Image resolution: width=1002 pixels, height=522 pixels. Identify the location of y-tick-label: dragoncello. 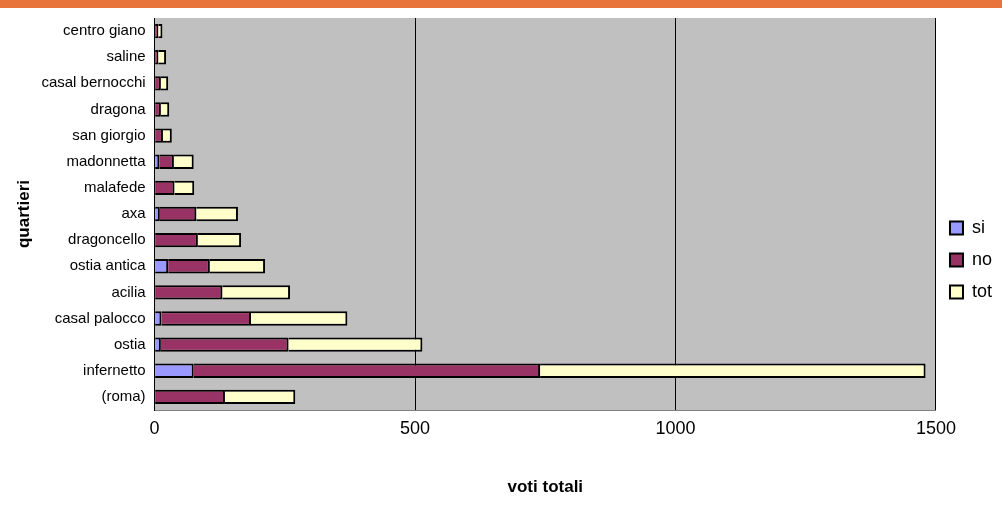
(107, 239).